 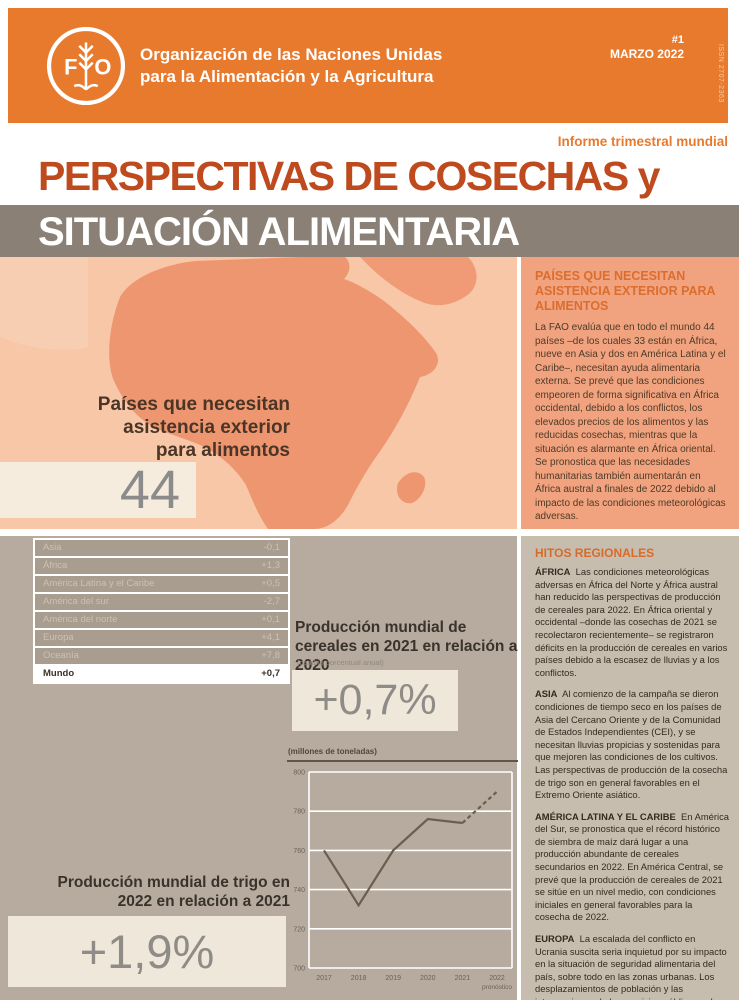 I want to click on svg-text: 2021, so click(x=463, y=978).